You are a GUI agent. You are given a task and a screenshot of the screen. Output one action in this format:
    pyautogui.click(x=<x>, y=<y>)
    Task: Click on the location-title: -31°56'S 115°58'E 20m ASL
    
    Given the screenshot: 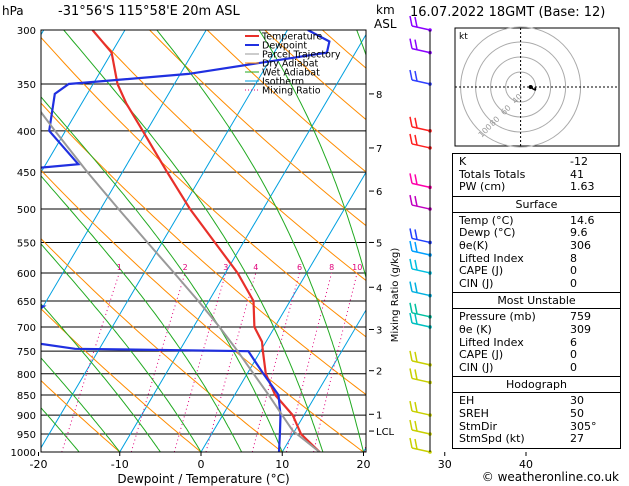 What is the action you would take?
    pyautogui.click(x=149, y=11)
    